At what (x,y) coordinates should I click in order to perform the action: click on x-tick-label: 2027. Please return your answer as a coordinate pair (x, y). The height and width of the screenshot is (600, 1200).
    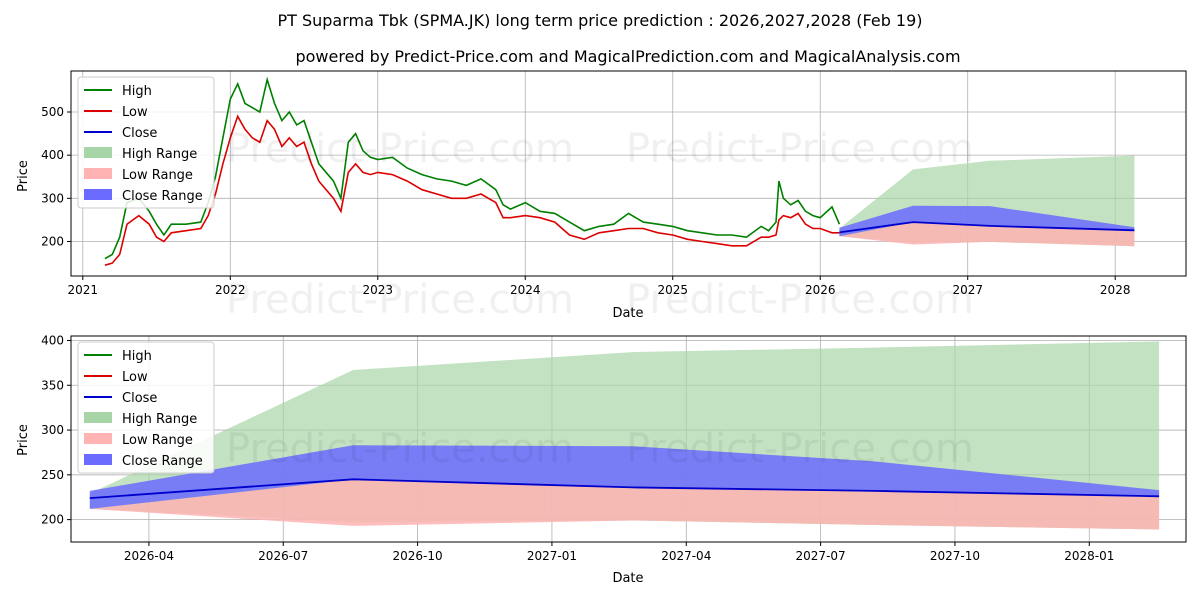
    Looking at the image, I should click on (967, 290).